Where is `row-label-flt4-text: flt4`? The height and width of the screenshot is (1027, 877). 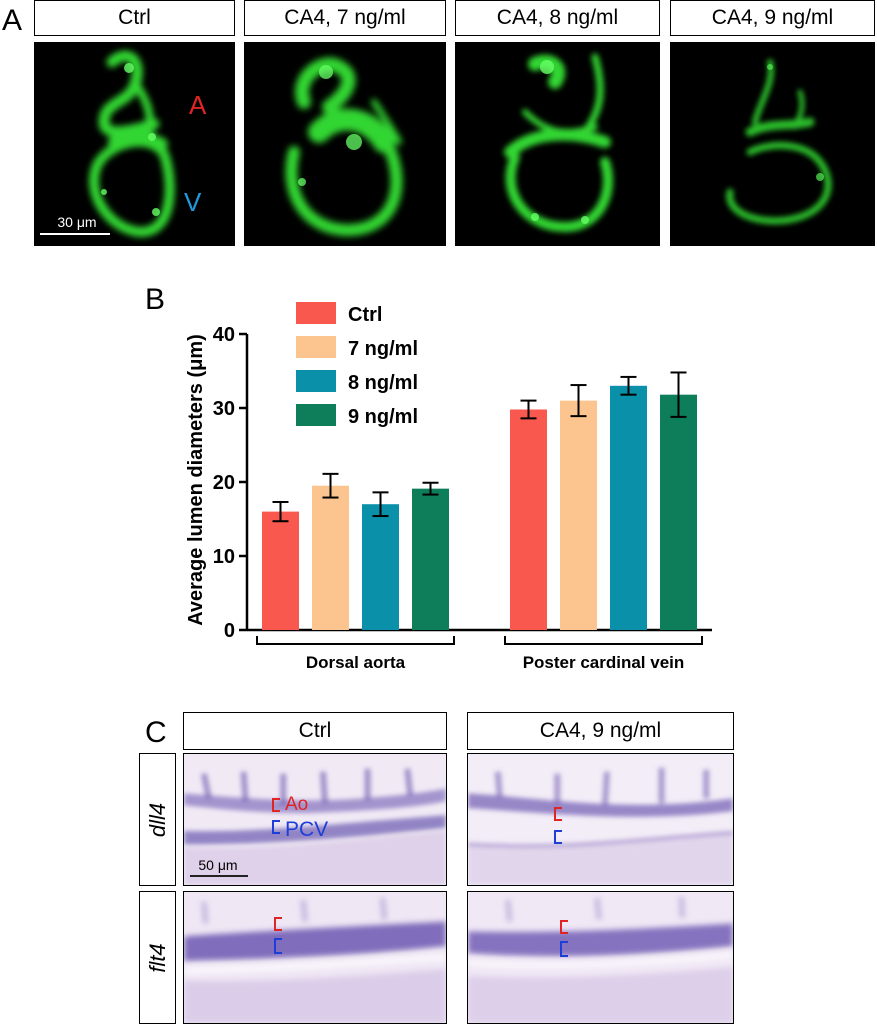
row-label-flt4-text: flt4 is located at coordinates (157, 957).